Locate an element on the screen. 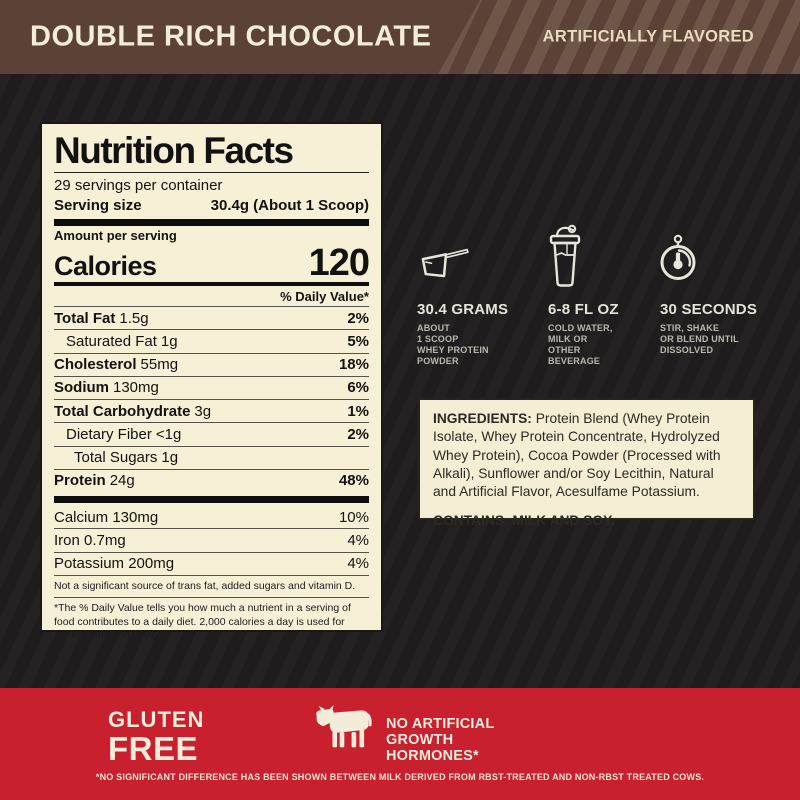 Image resolution: width=800 pixels, height=800 pixels. diagonal-stripes-decoration is located at coordinates (619, 37).